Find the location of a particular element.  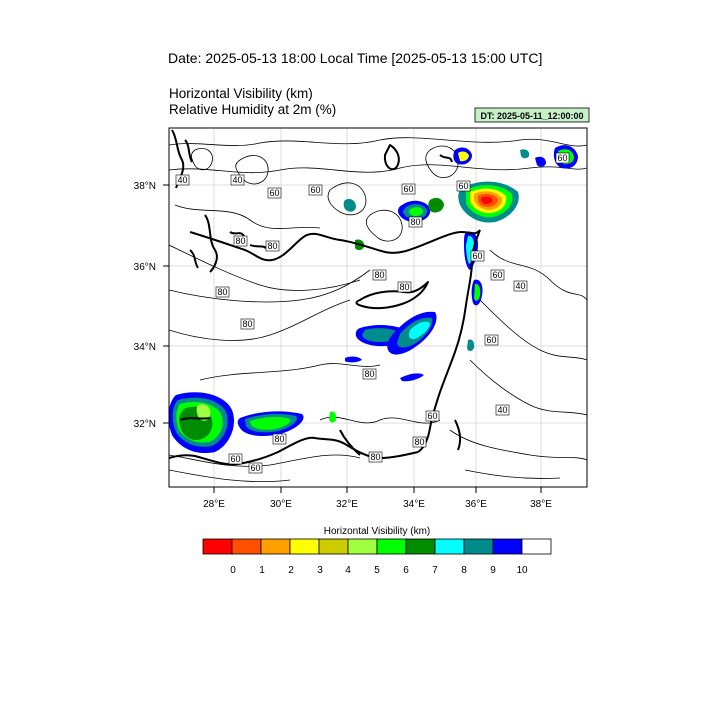

dt-badge-label: DT: 2025-05-11_12:00:00 is located at coordinates (531, 116).